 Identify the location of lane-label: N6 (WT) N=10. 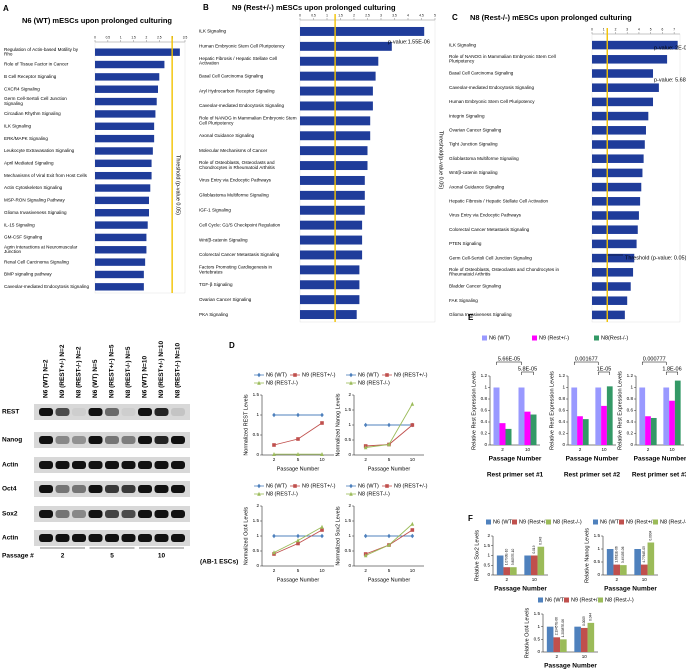
(145, 377).